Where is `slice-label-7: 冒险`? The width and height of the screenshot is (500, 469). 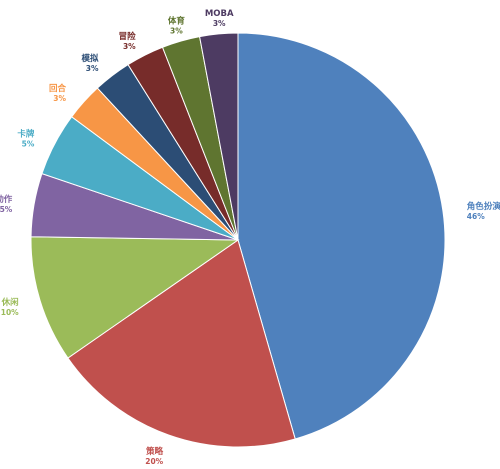
slice-label-7: 冒险 is located at coordinates (128, 36).